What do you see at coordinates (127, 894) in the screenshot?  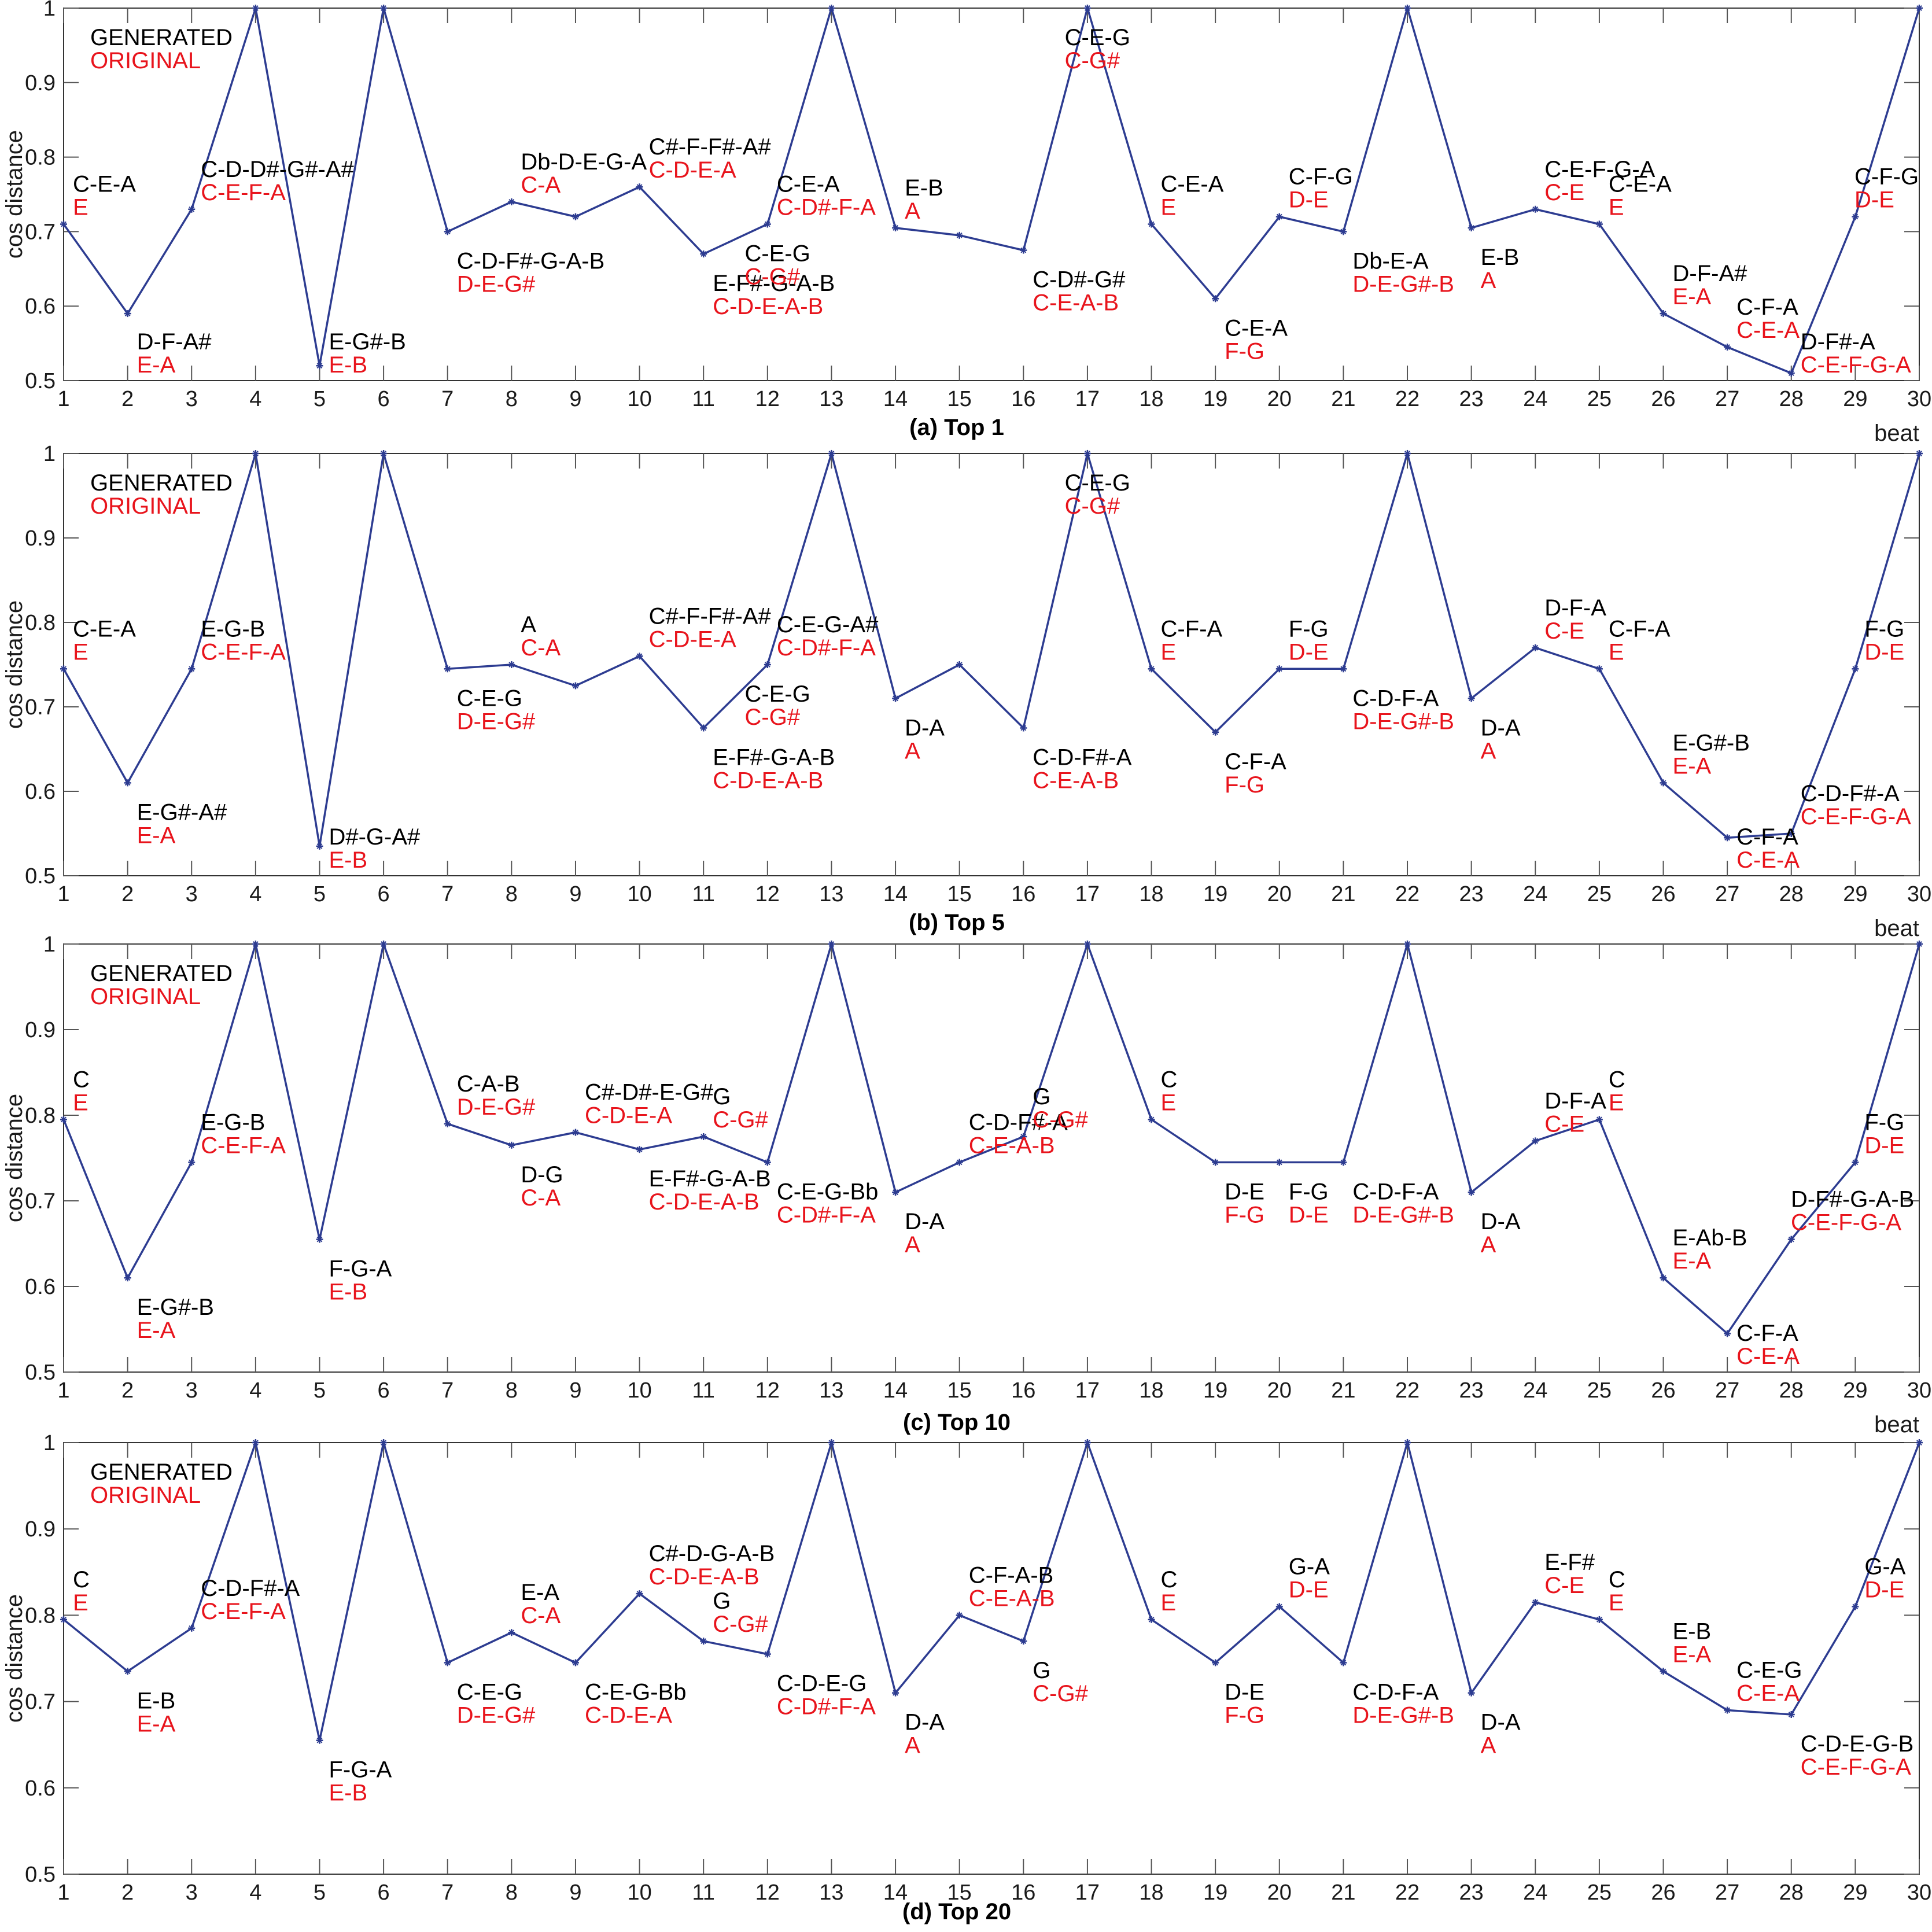 I see `x-tick-label: 2` at bounding box center [127, 894].